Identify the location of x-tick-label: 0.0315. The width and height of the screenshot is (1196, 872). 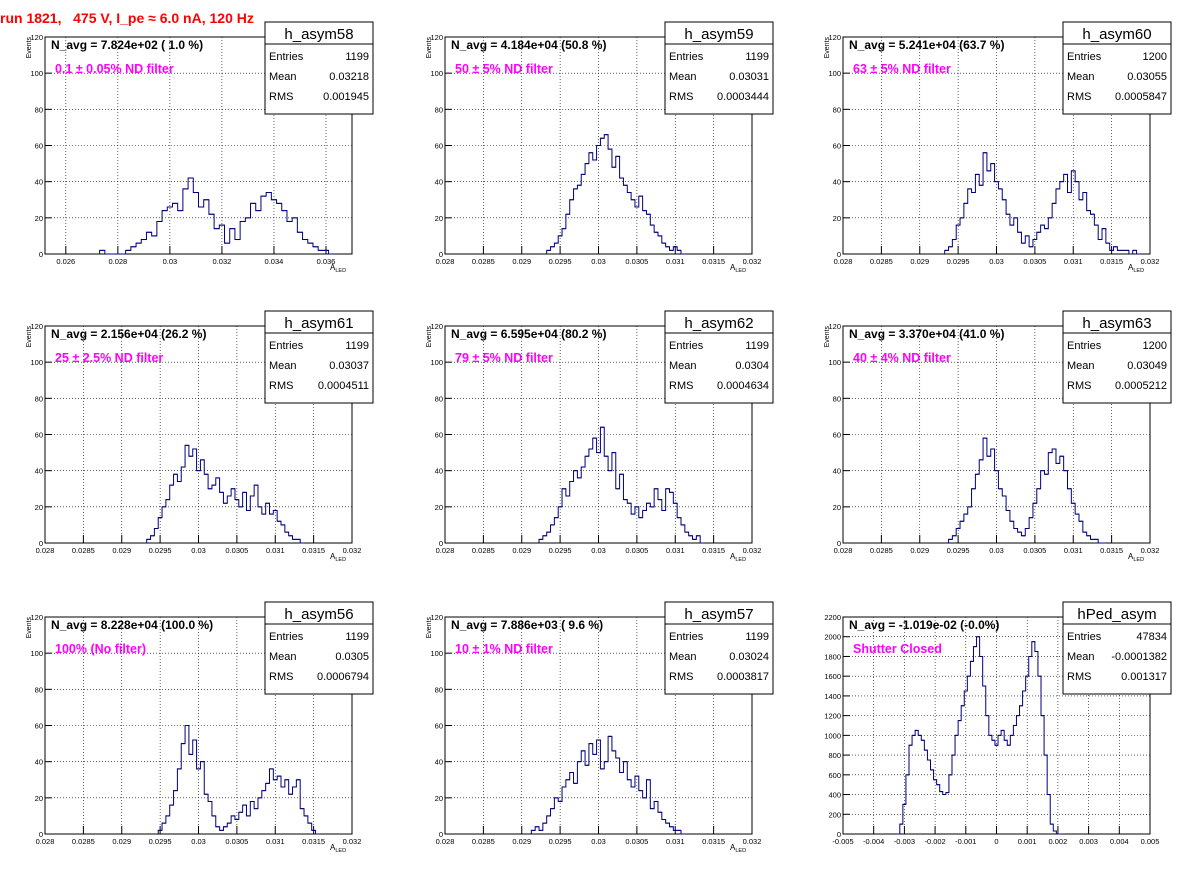
(313, 841).